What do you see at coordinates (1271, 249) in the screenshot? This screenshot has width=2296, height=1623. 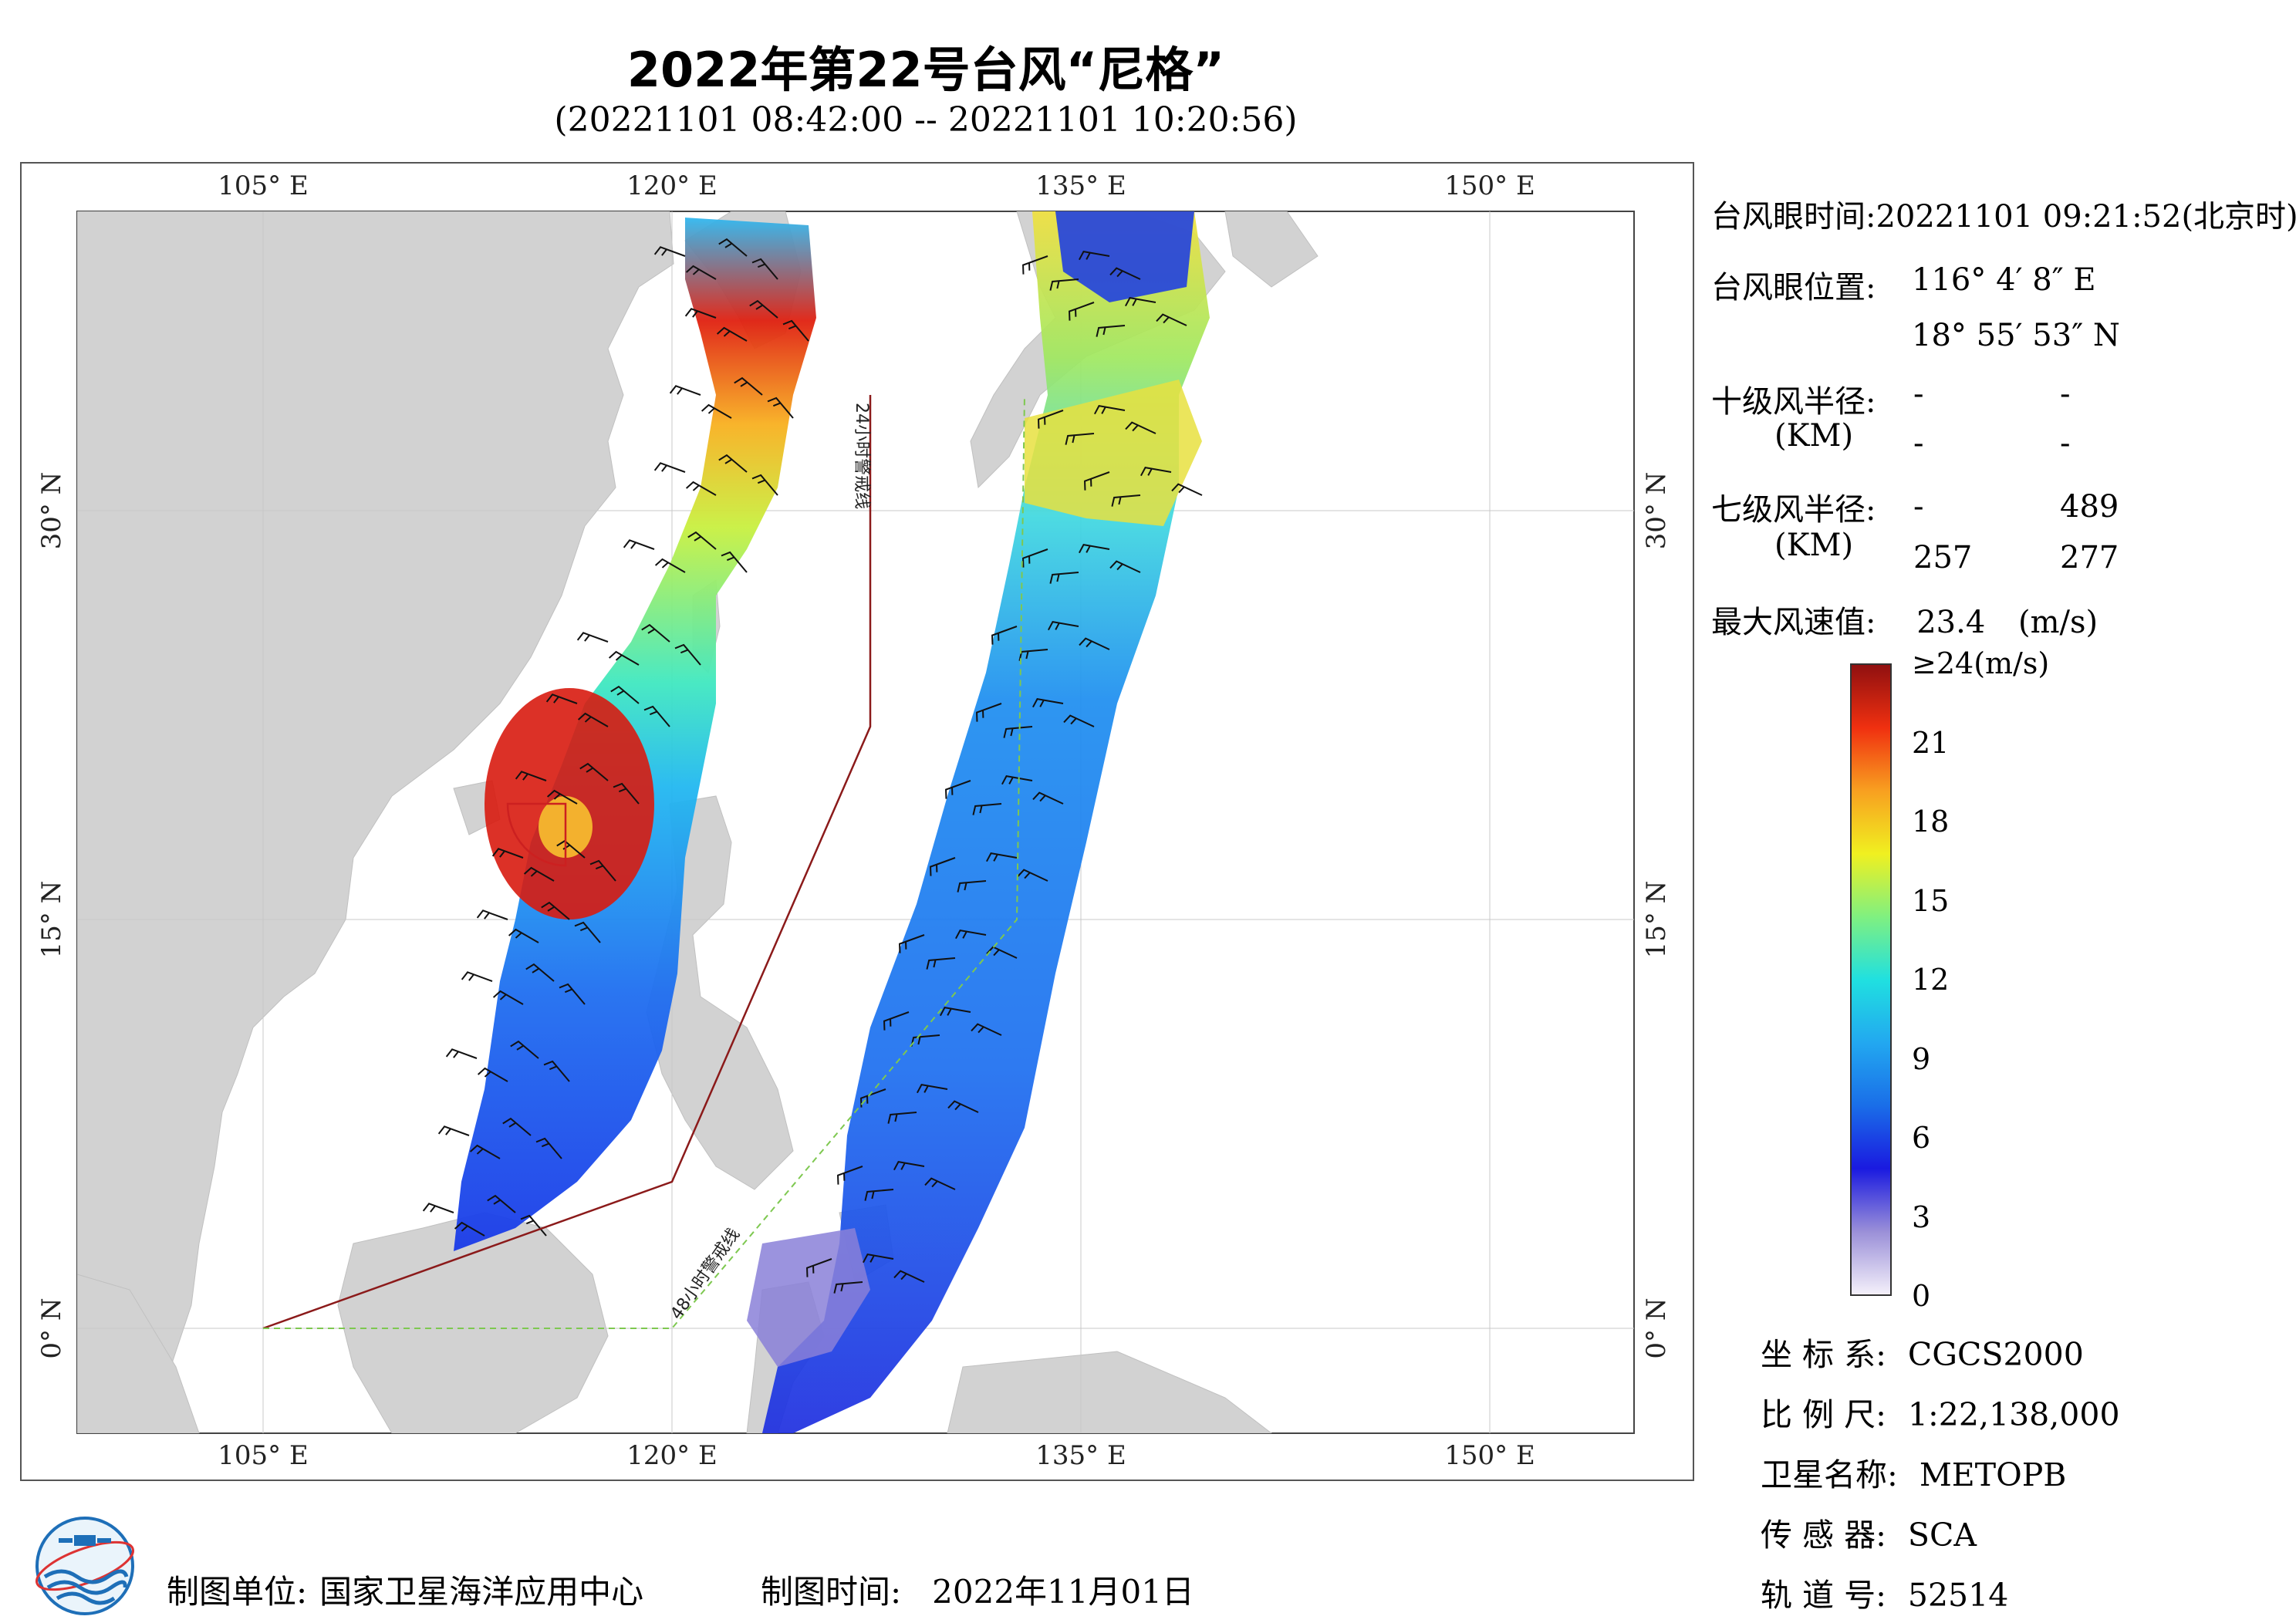 I see `hokkaido` at bounding box center [1271, 249].